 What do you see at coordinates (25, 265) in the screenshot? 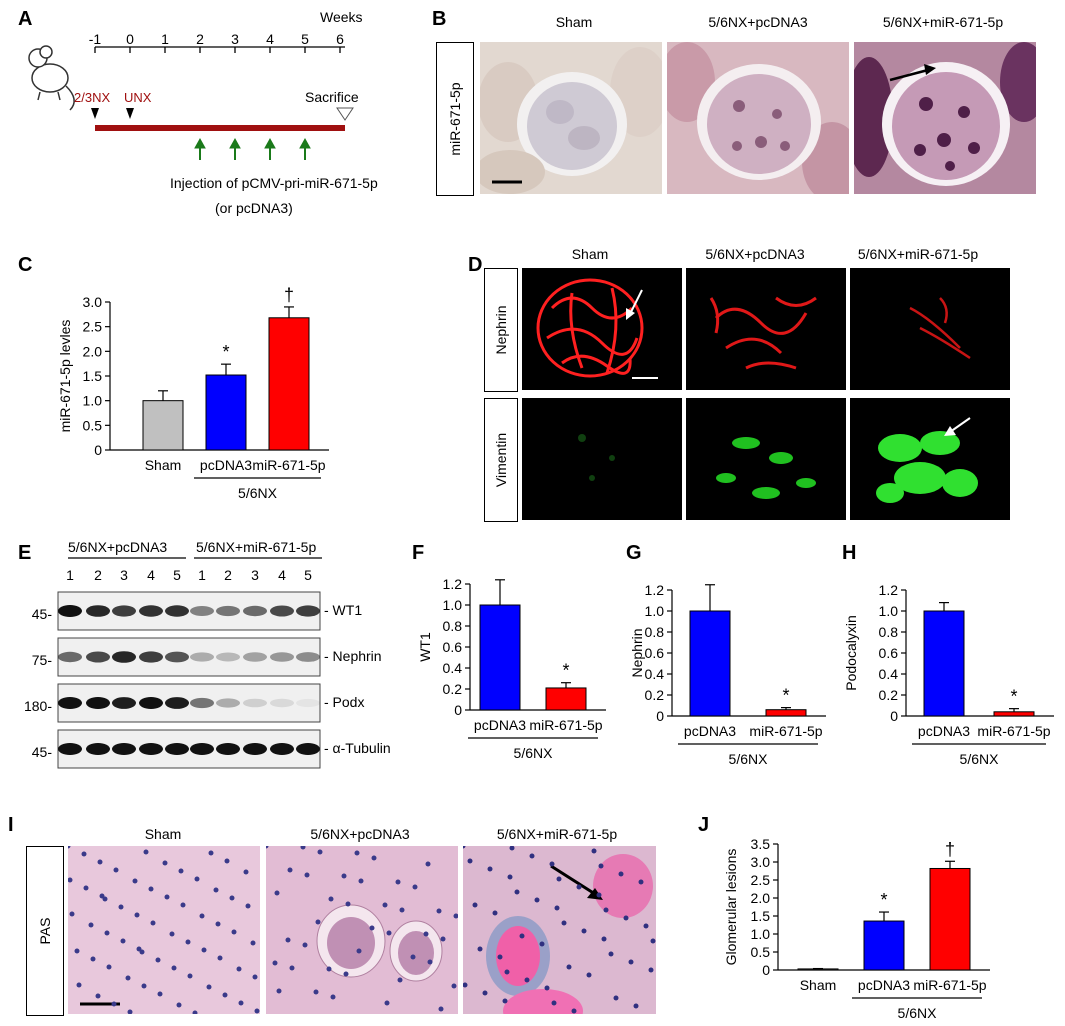
I see `panel-label-c: C` at bounding box center [25, 265].